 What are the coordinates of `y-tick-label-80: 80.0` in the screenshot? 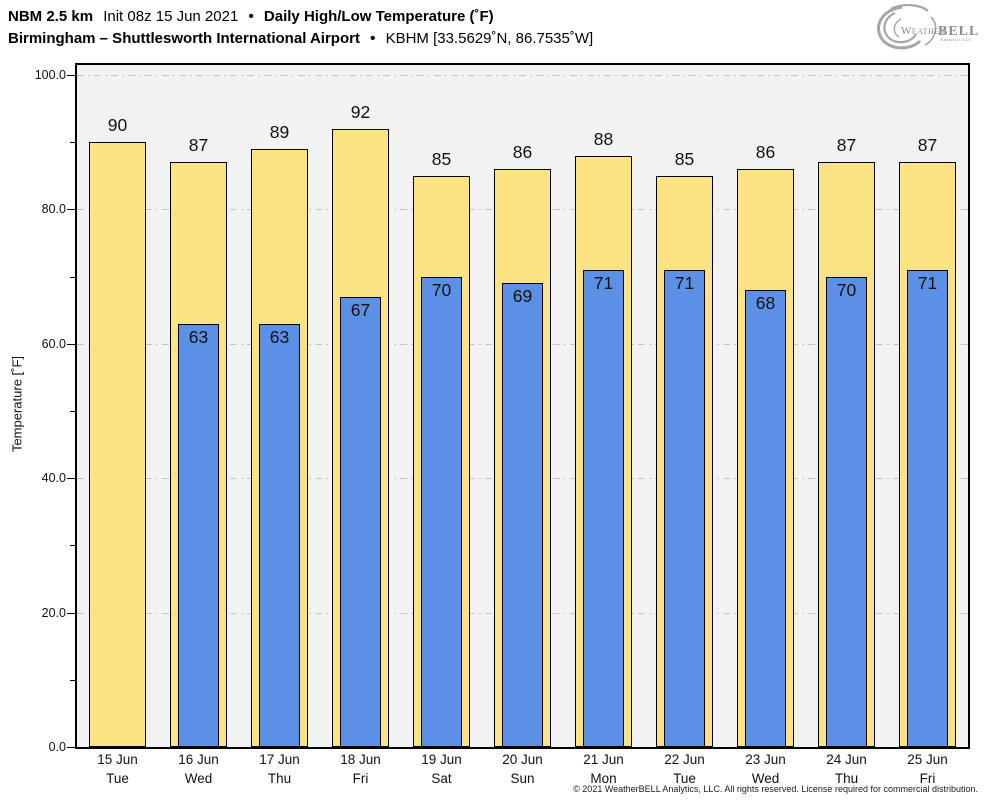 It's located at (53, 209).